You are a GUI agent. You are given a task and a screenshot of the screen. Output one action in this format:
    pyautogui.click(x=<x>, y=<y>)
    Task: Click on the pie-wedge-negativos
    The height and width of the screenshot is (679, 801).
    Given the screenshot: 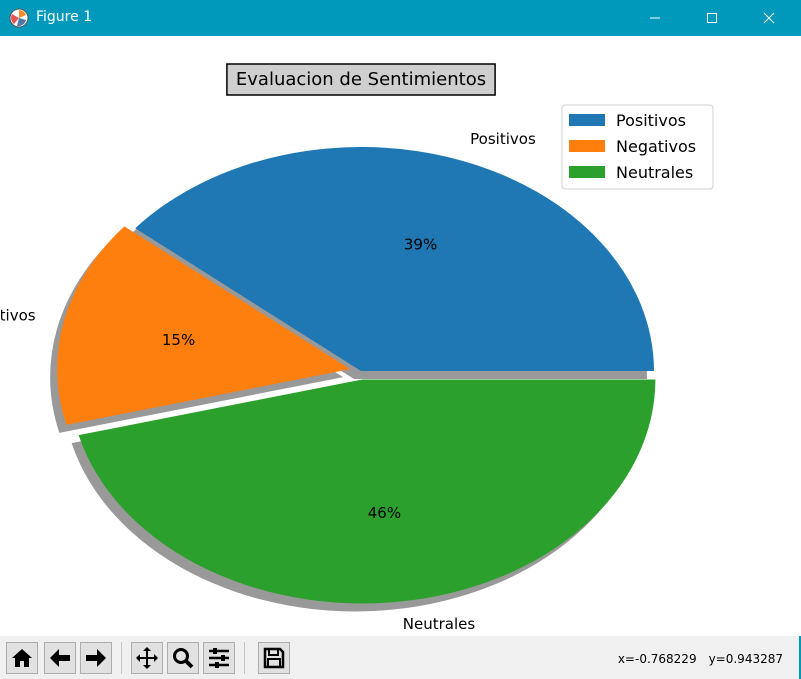 What is the action you would take?
    pyautogui.click(x=204, y=325)
    